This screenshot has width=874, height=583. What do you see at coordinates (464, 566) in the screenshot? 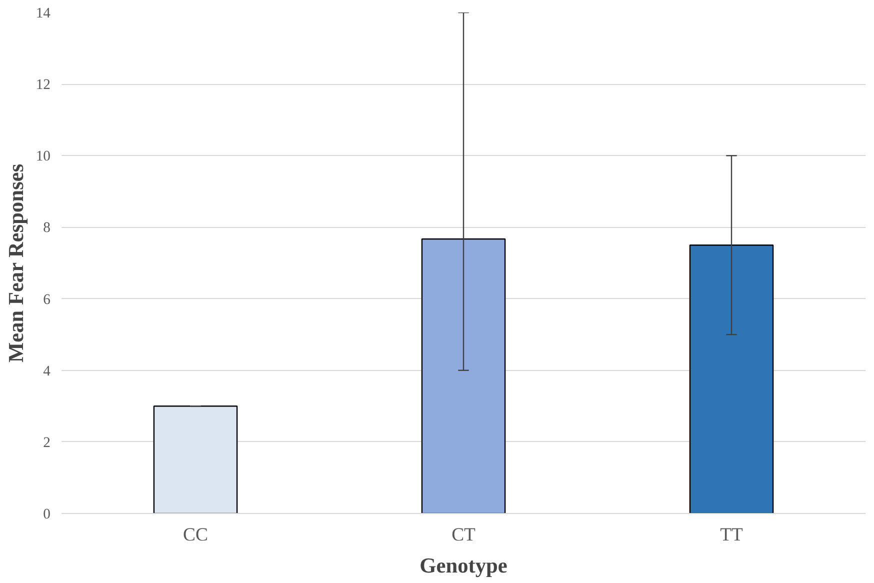
I see `x-axis-title: Genotype` at bounding box center [464, 566].